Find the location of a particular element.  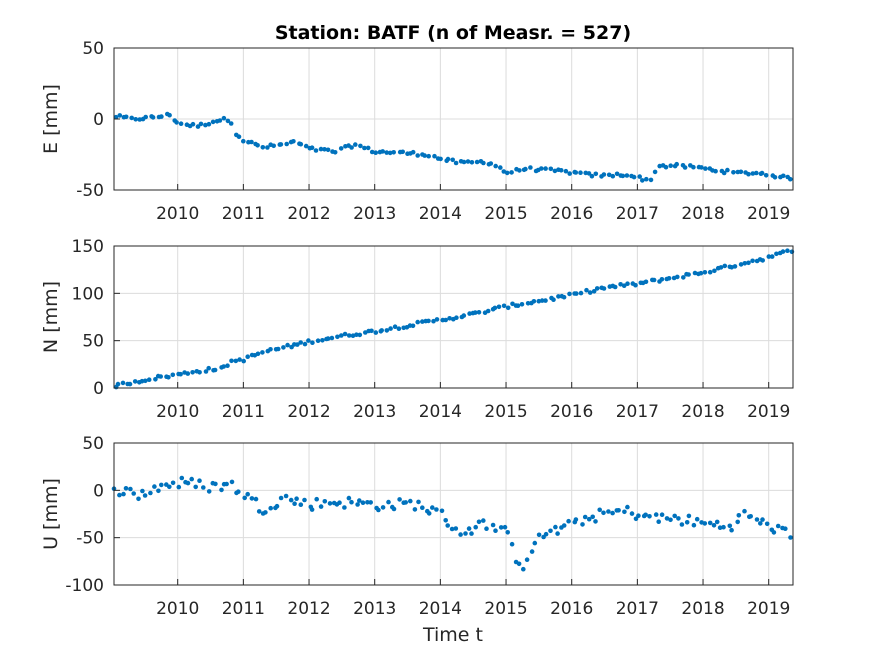

x-tick-label: 2011 is located at coordinates (243, 412).